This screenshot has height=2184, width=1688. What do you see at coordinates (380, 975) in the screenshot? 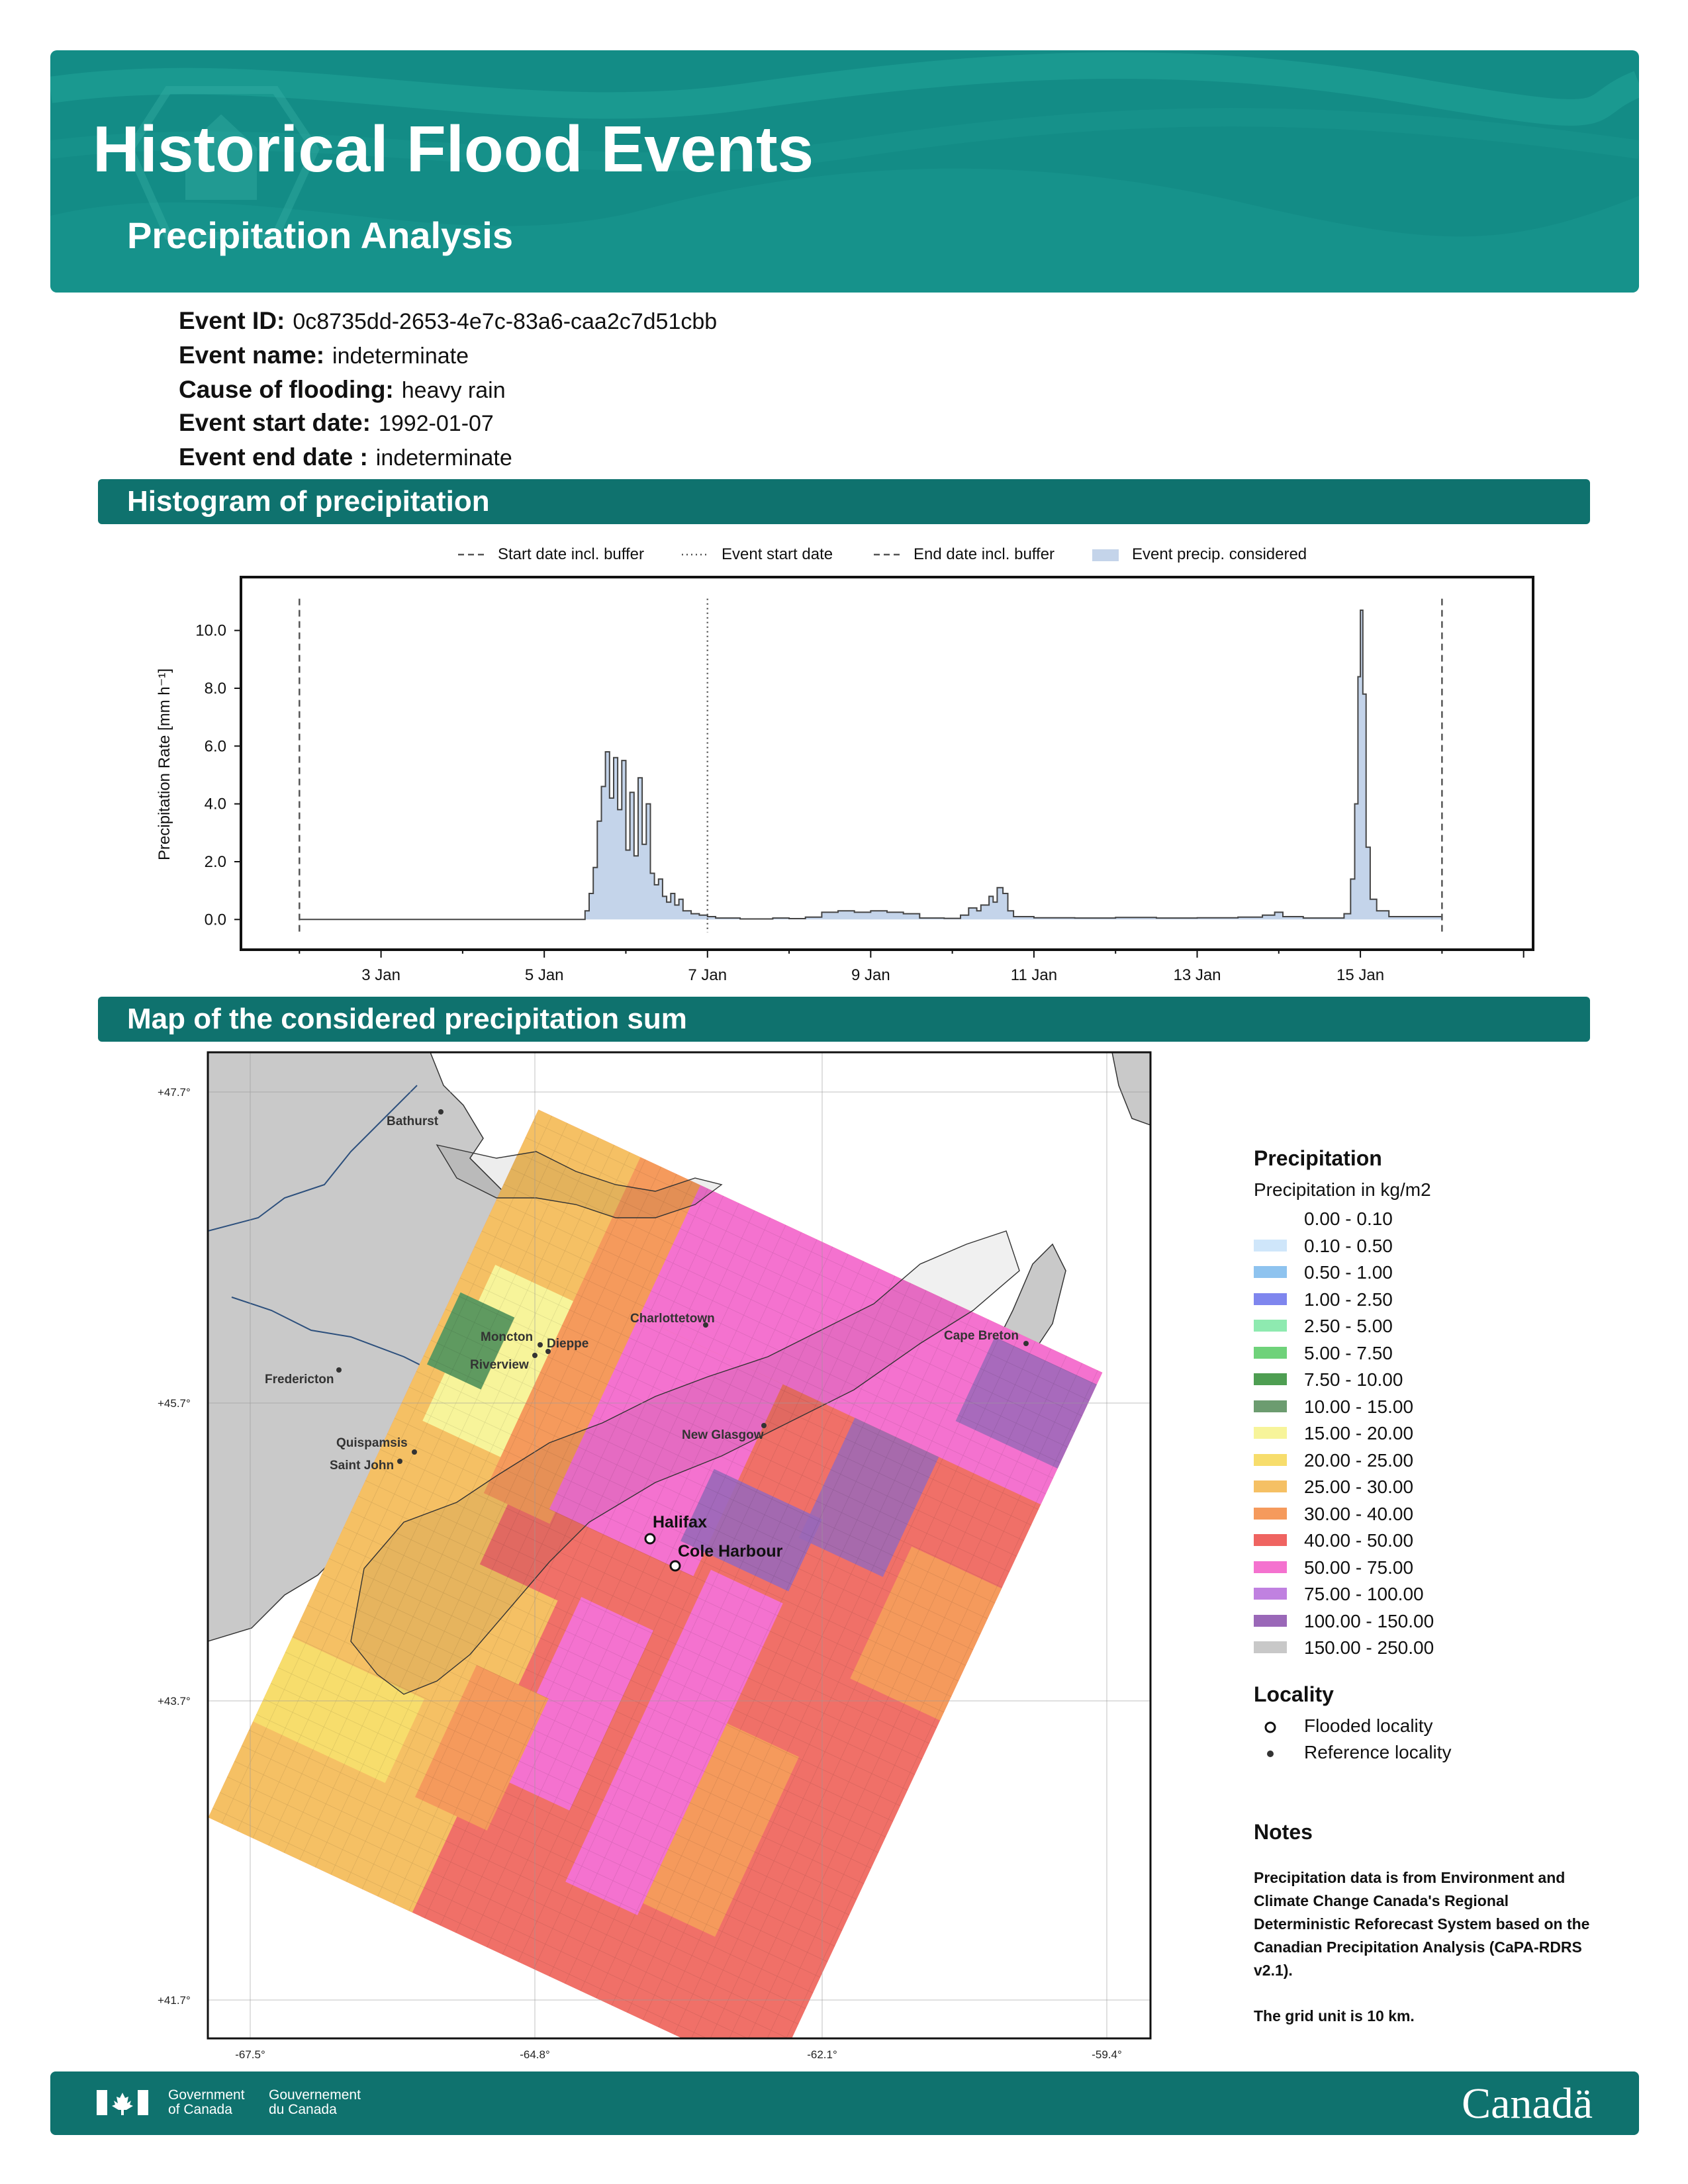
I see `x-tick-label: 3 Jan` at bounding box center [380, 975].